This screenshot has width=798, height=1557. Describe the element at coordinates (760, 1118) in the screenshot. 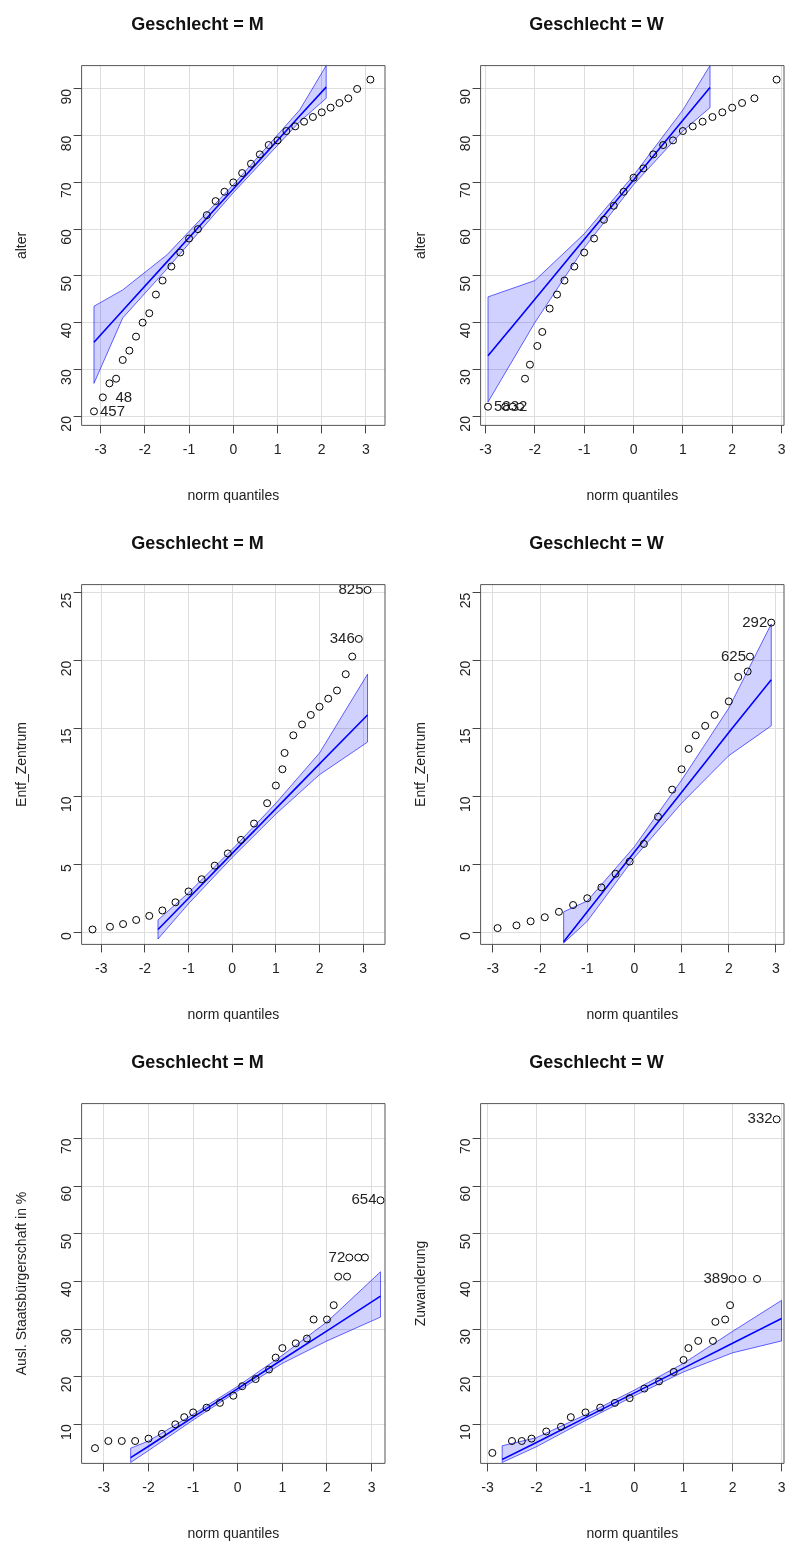

I see `annotation: 332` at that location.